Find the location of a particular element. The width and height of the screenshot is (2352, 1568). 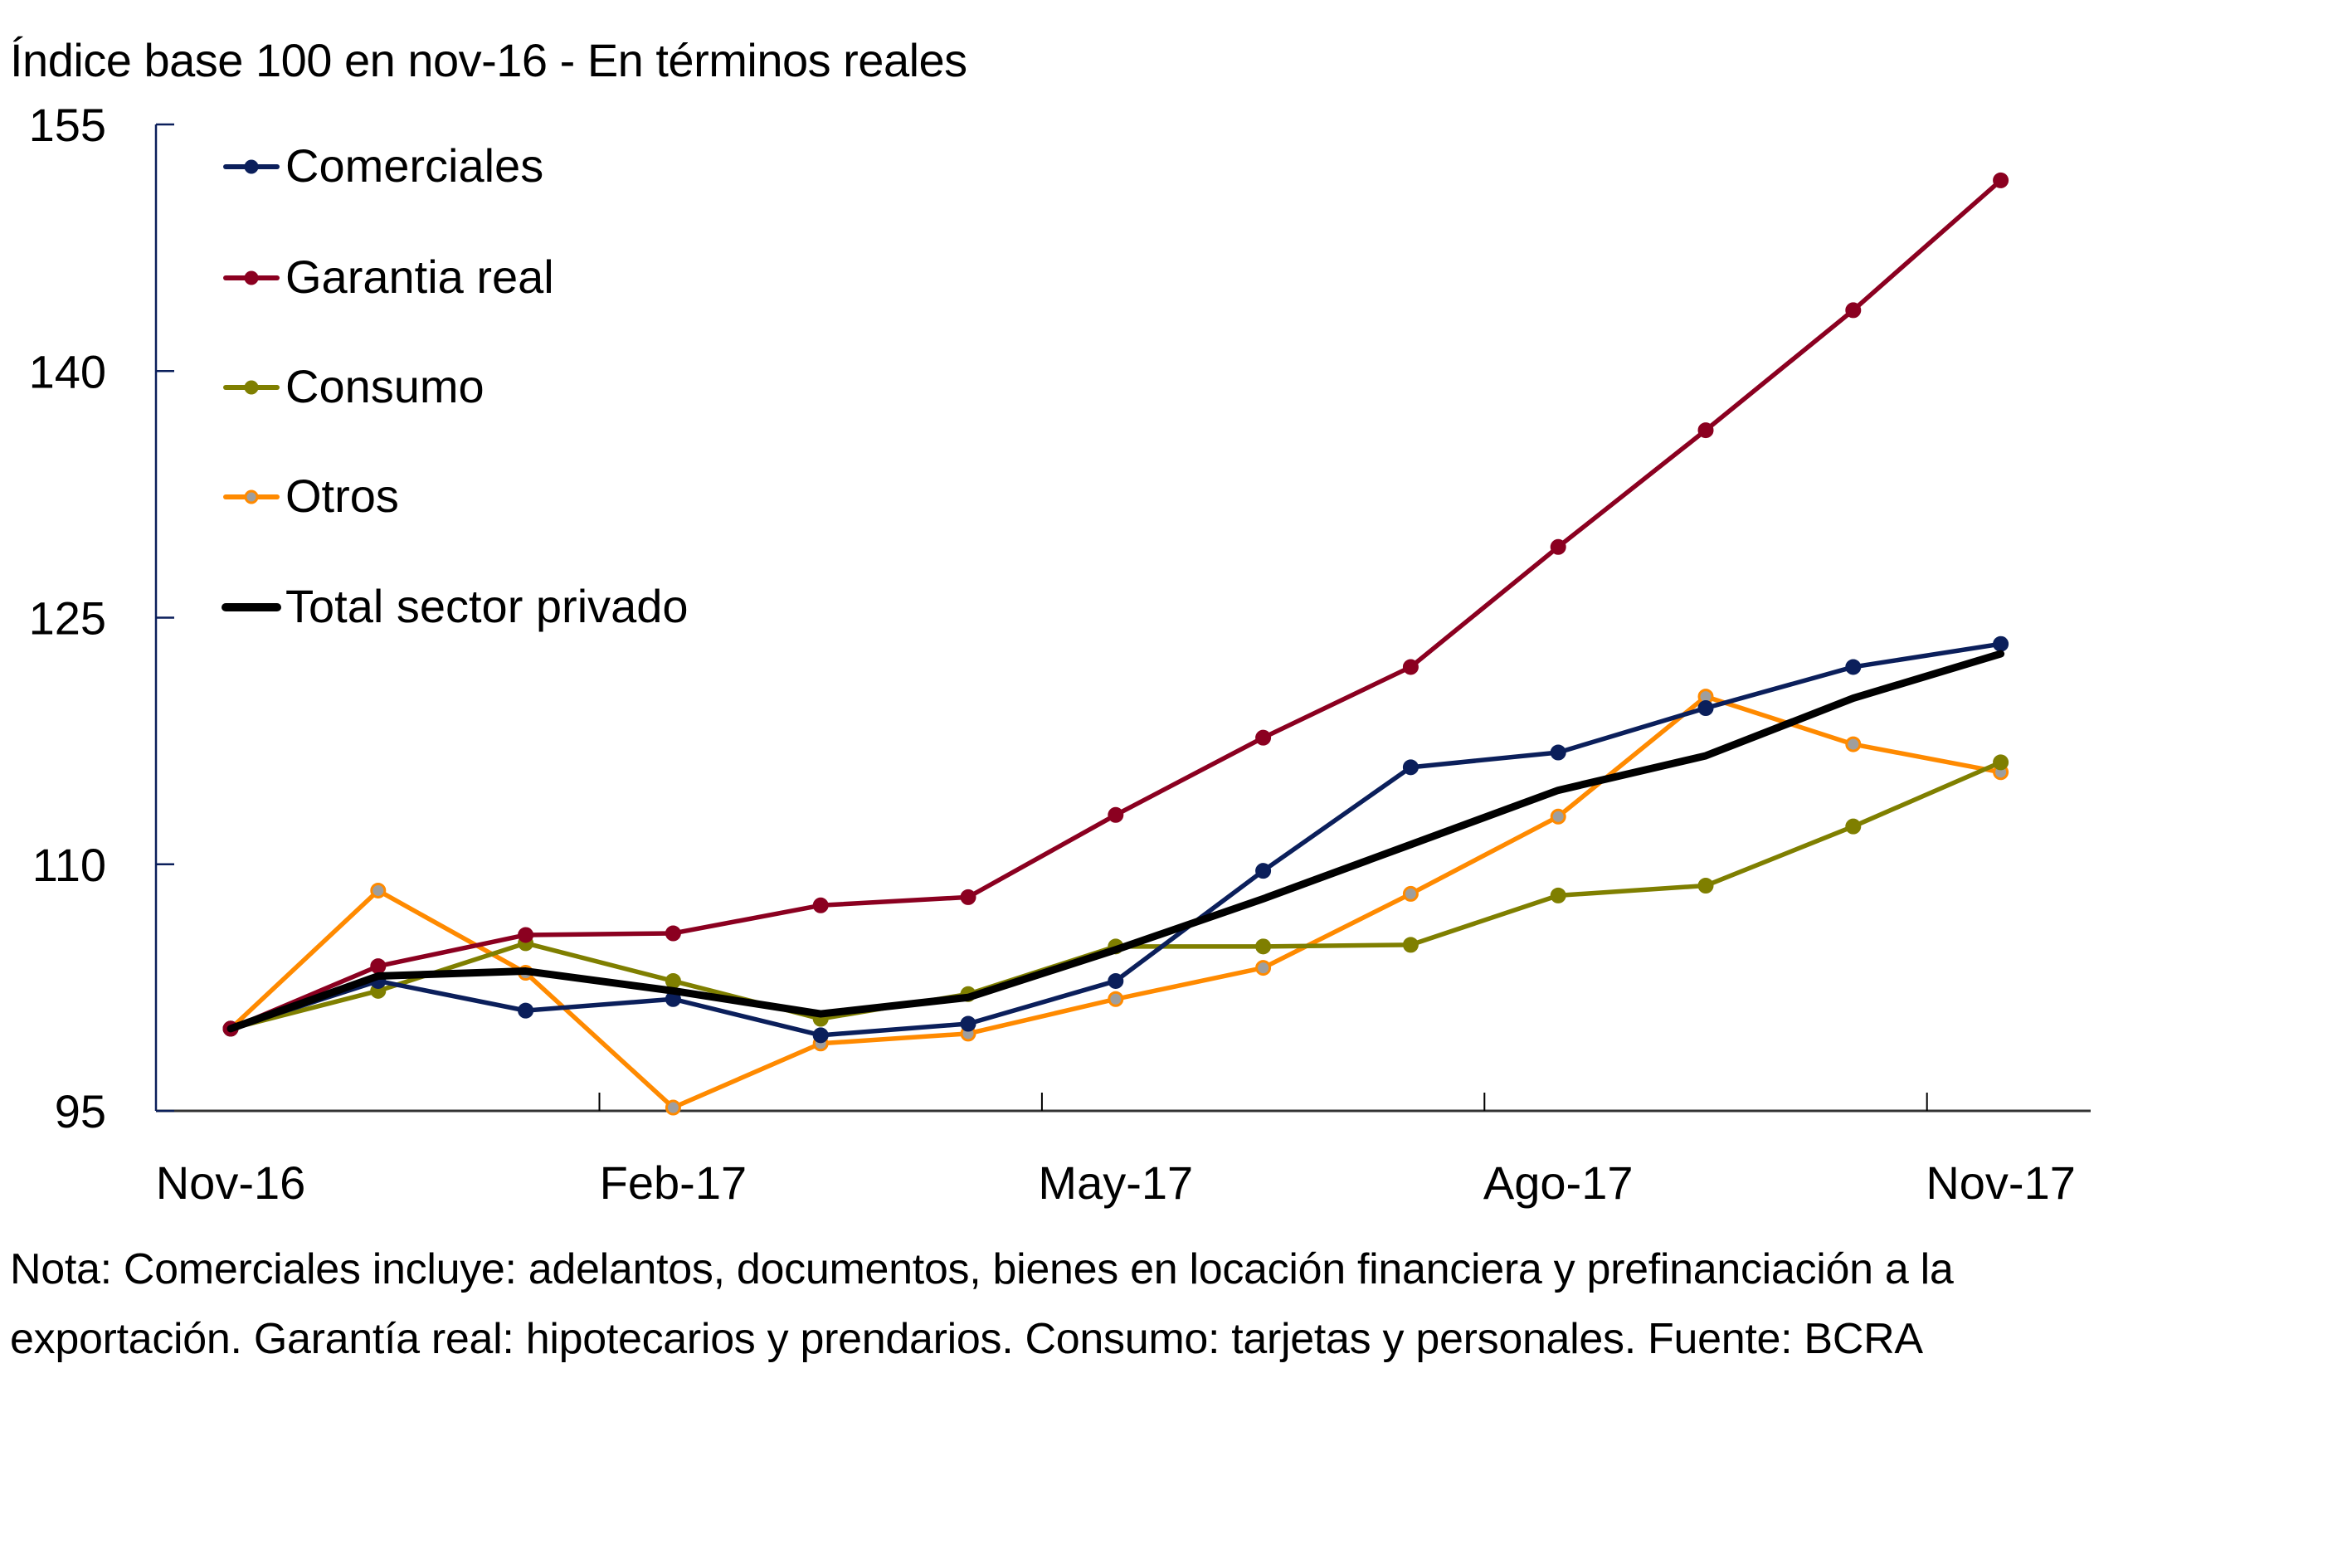

legend-marker-consumo is located at coordinates (251, 387).